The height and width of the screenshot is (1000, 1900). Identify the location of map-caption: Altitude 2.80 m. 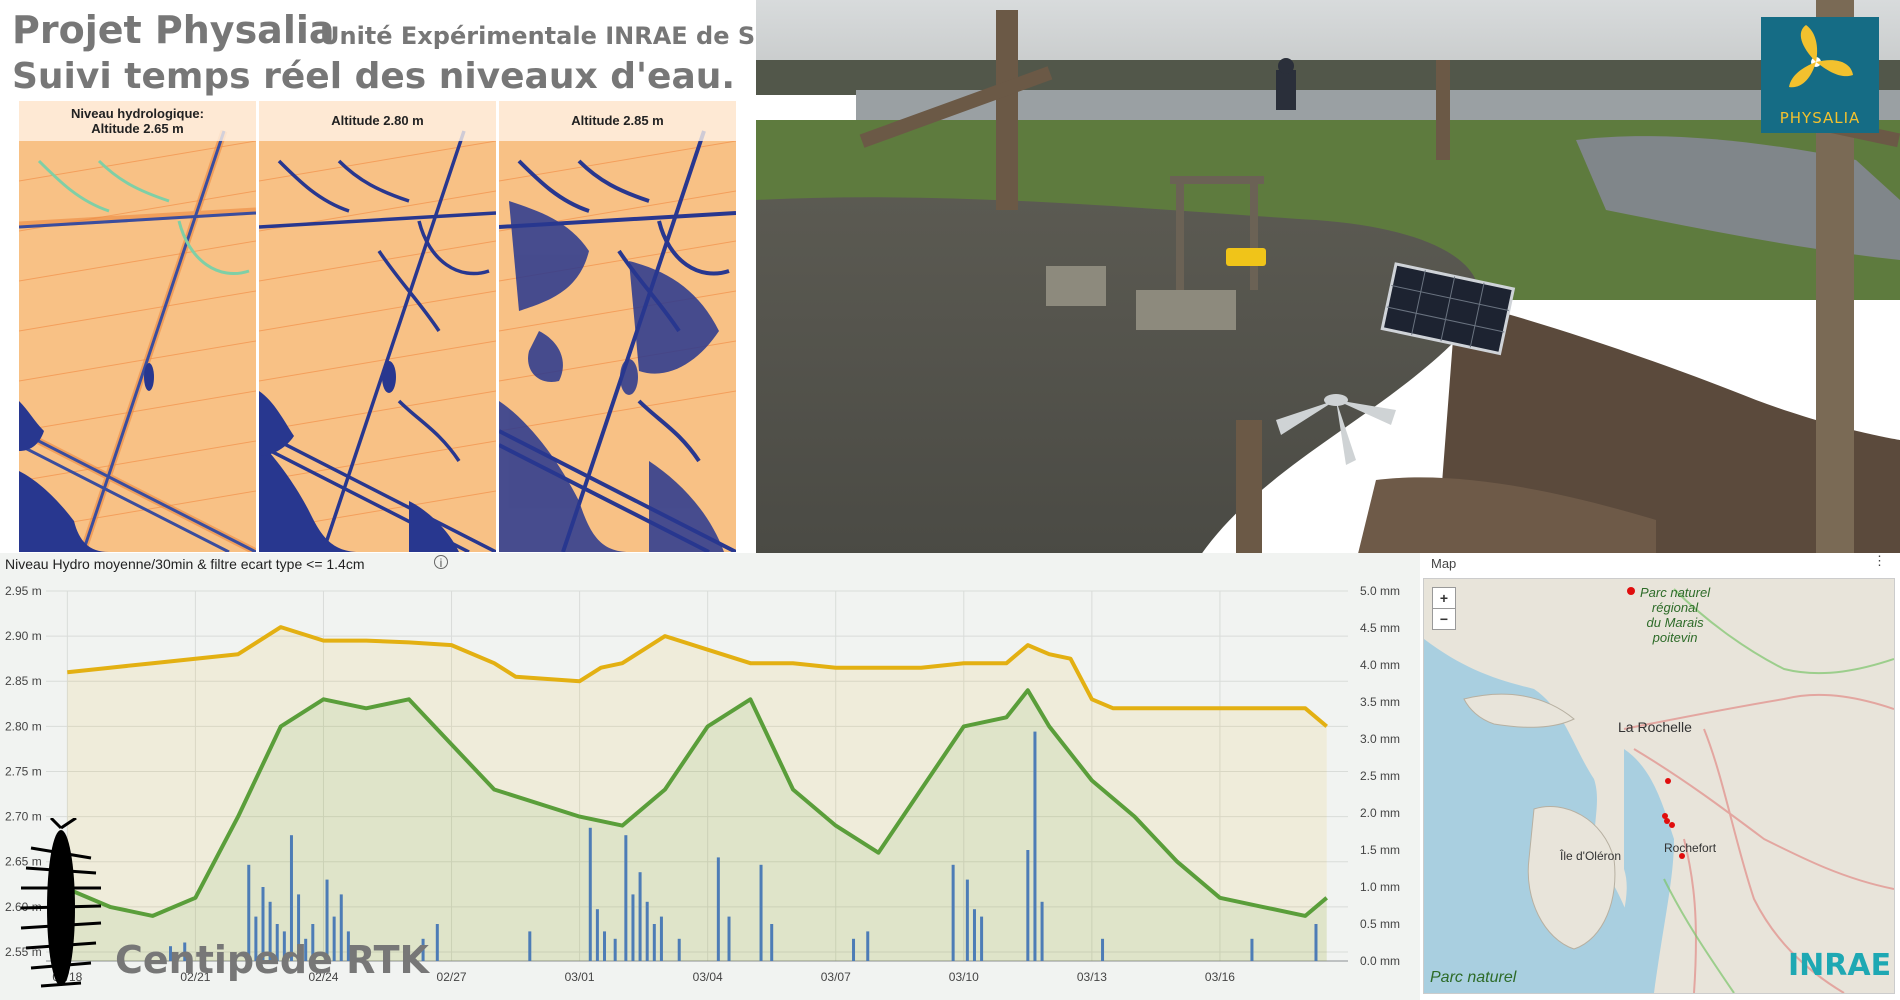
(377, 121).